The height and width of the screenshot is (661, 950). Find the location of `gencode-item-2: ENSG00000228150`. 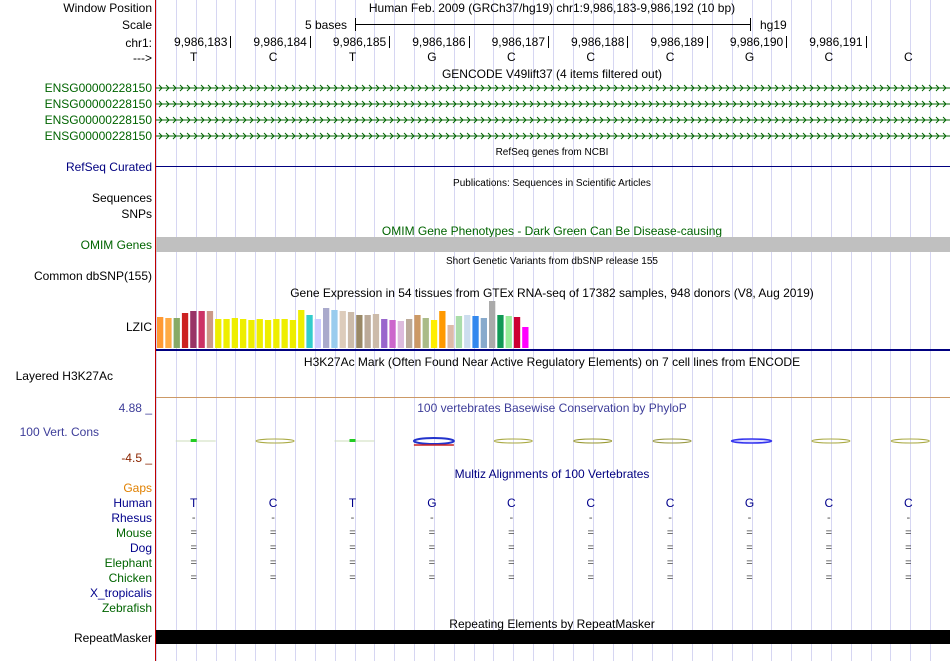

gencode-item-2: ENSG00000228150 is located at coordinates (98, 104).